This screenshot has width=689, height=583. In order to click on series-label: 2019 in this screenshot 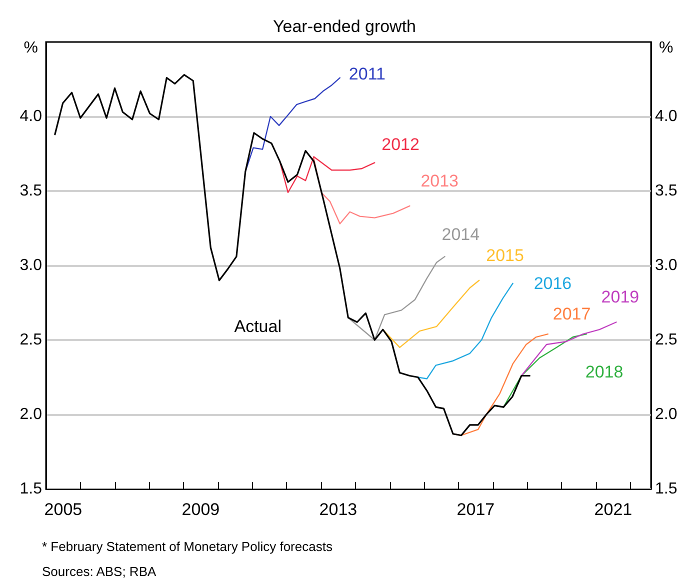, I will do `click(620, 297)`.